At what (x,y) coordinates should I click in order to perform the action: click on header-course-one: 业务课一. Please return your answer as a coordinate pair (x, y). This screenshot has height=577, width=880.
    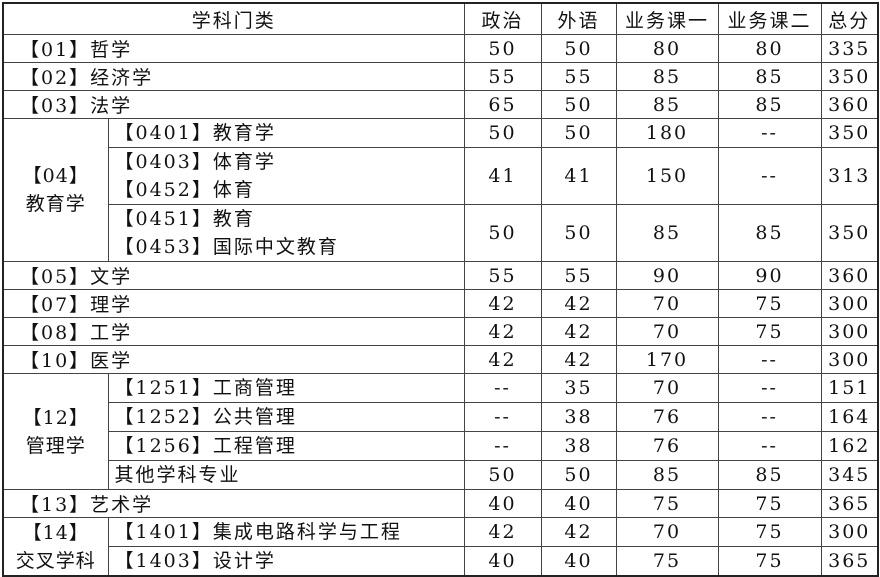
    Looking at the image, I should click on (667, 18).